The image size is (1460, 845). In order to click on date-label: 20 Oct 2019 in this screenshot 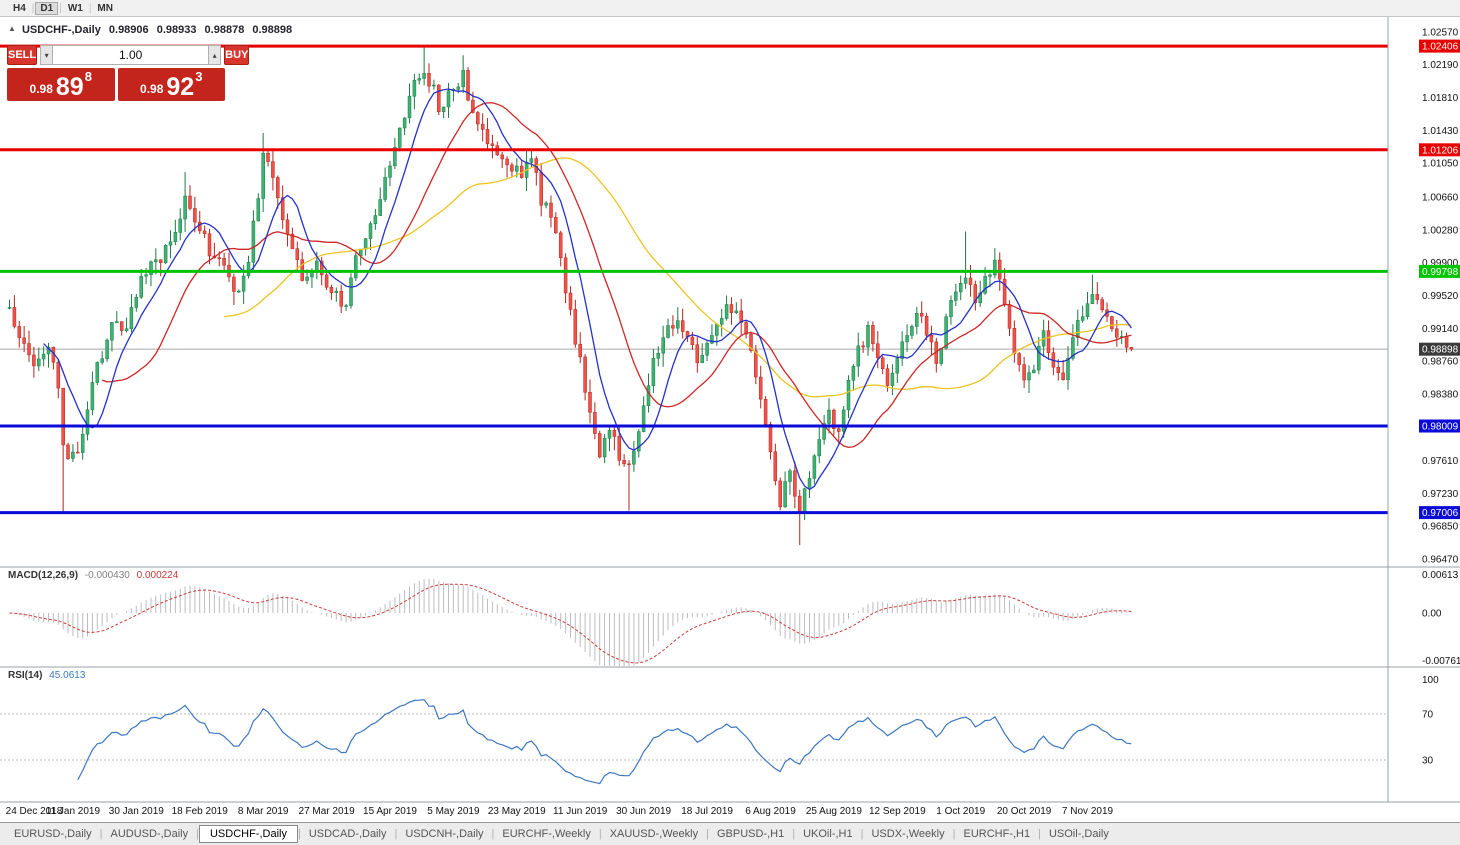, I will do `click(1024, 811)`.